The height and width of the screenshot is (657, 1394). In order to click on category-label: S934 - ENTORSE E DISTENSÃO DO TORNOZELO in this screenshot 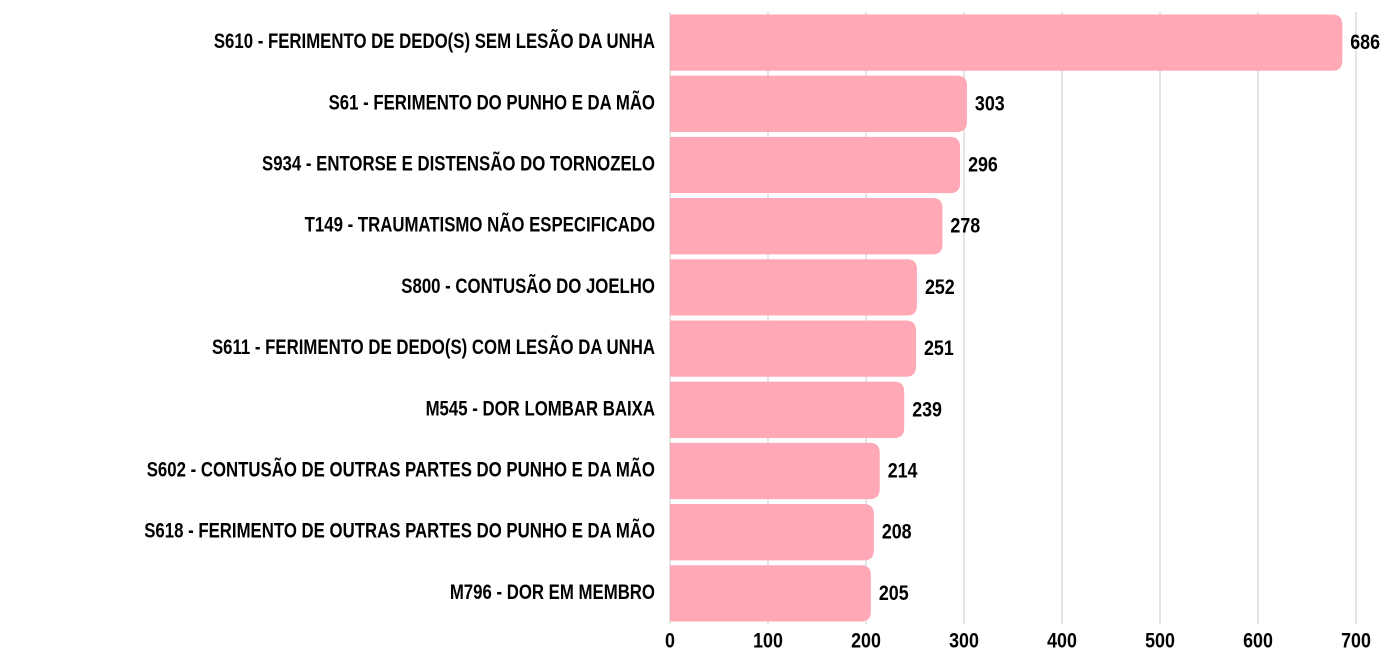, I will do `click(458, 164)`.